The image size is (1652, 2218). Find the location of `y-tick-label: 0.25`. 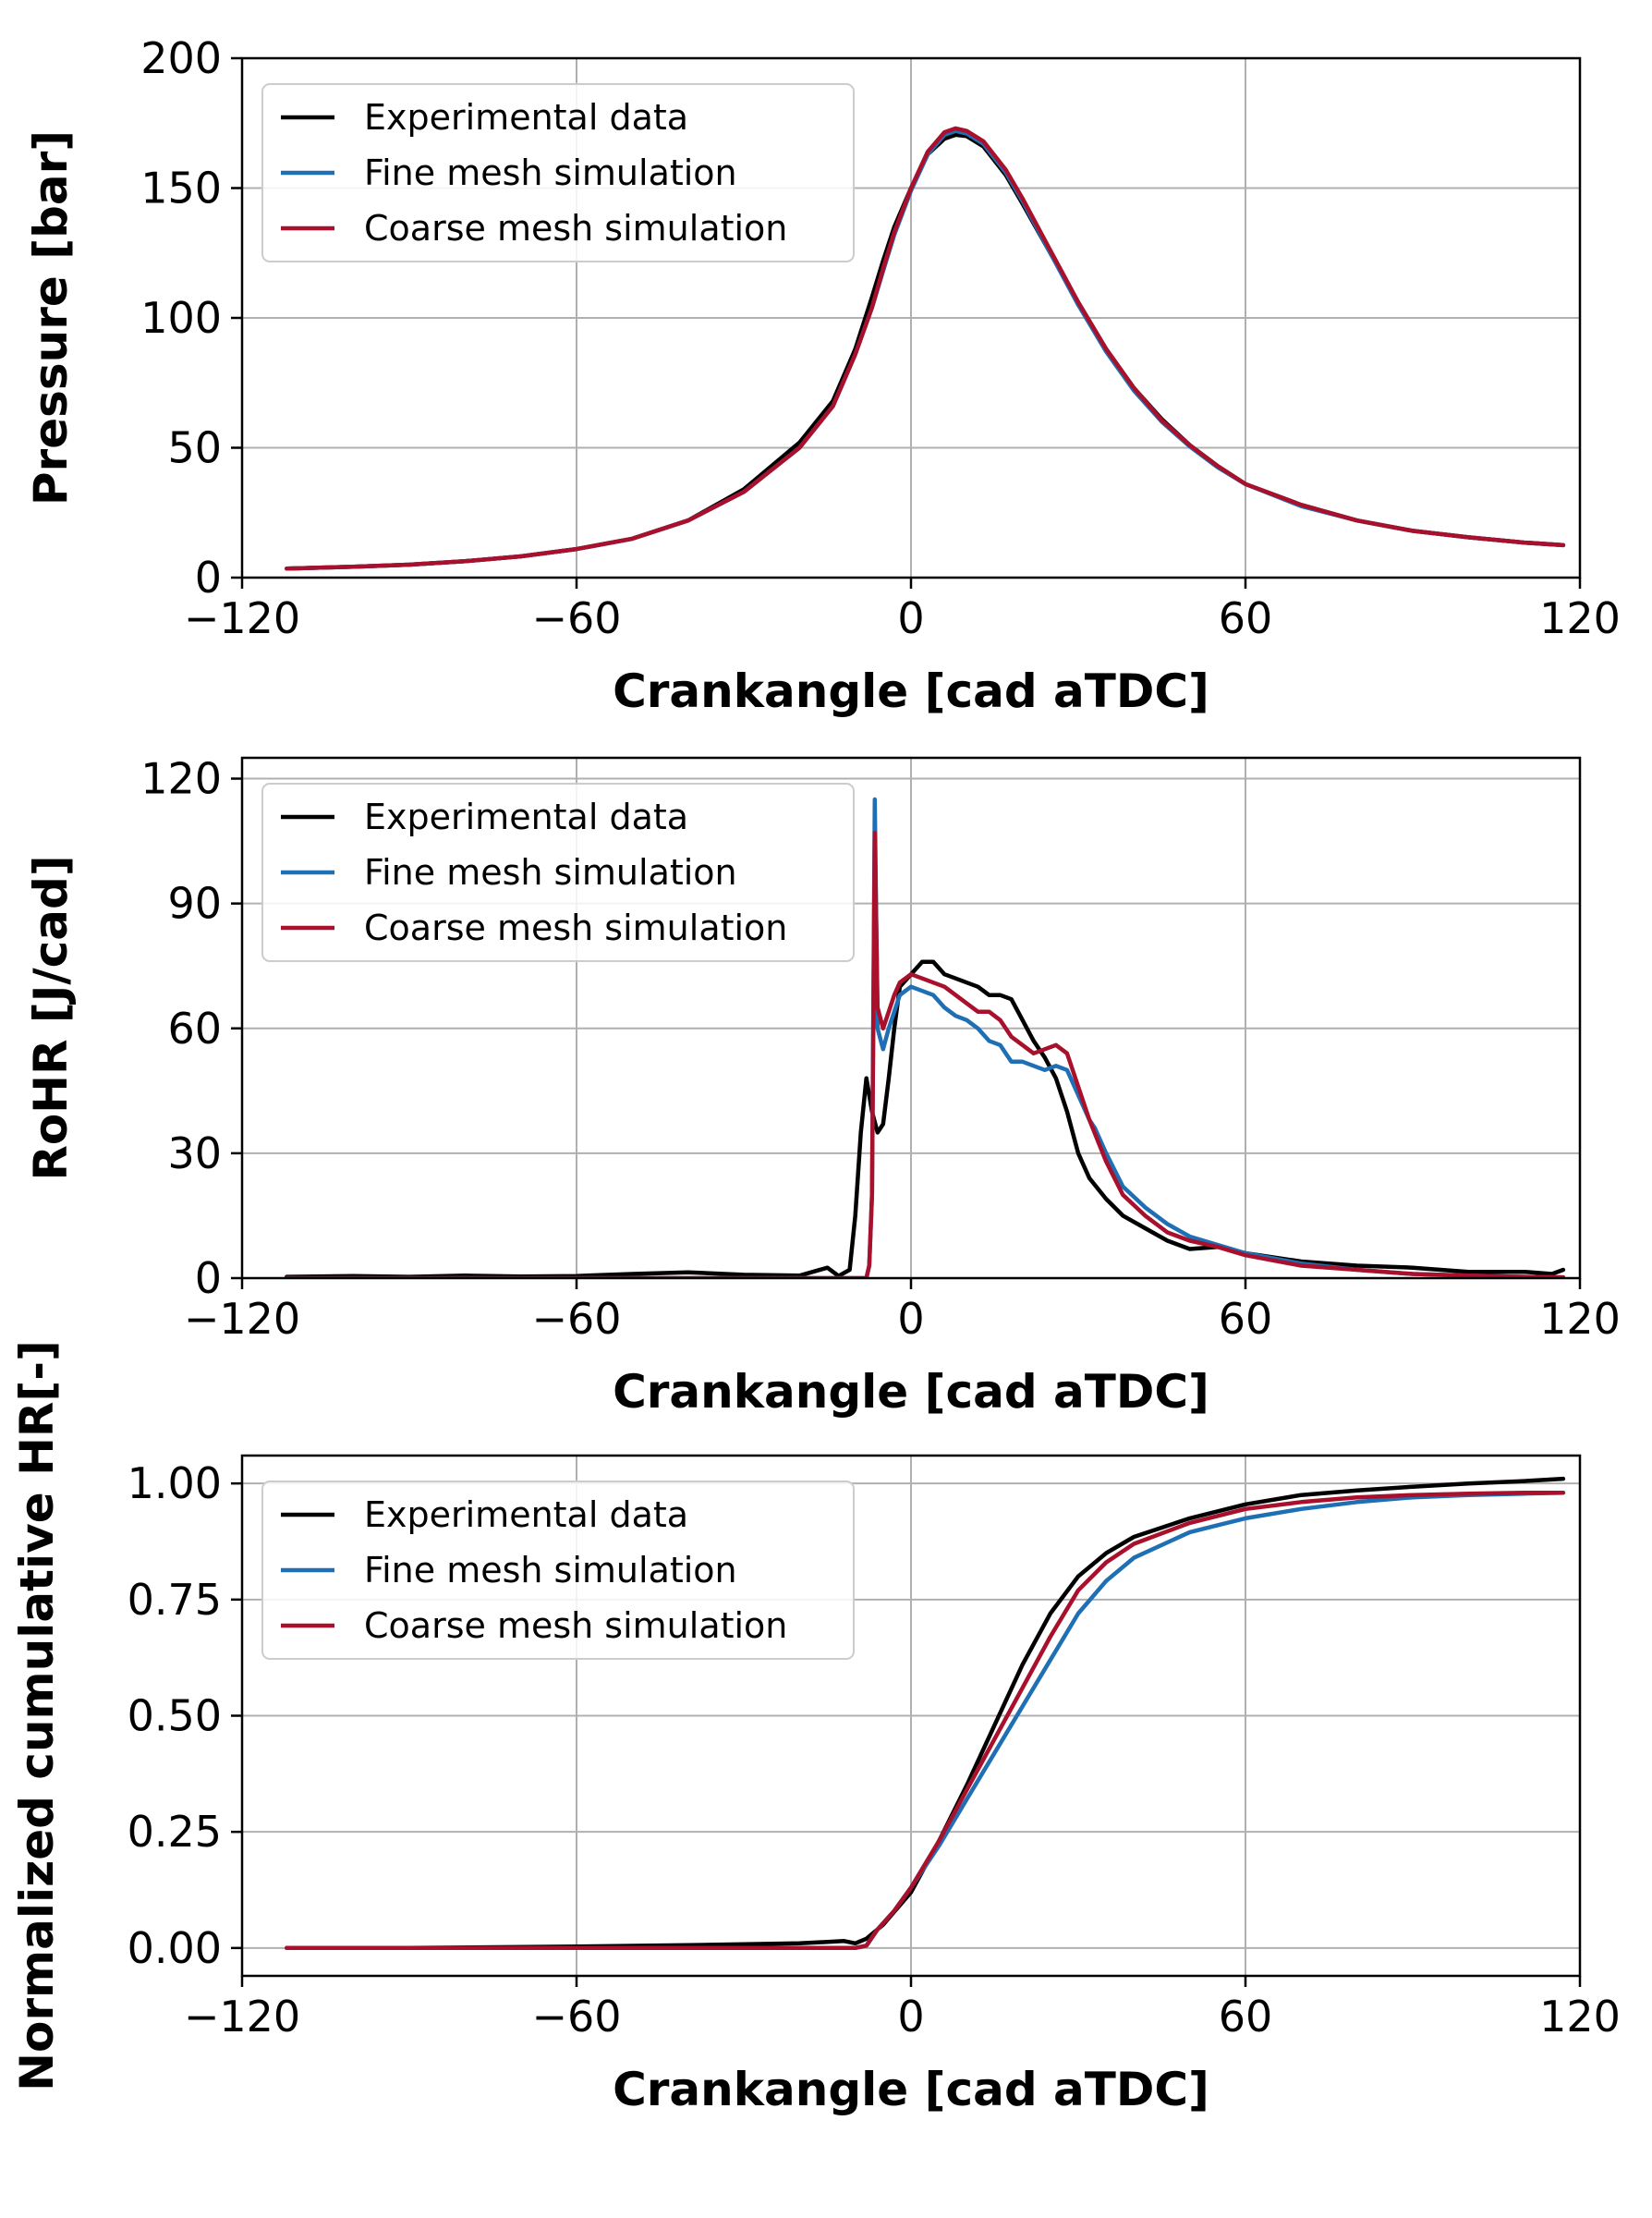

y-tick-label: 0.25 is located at coordinates (175, 1832).